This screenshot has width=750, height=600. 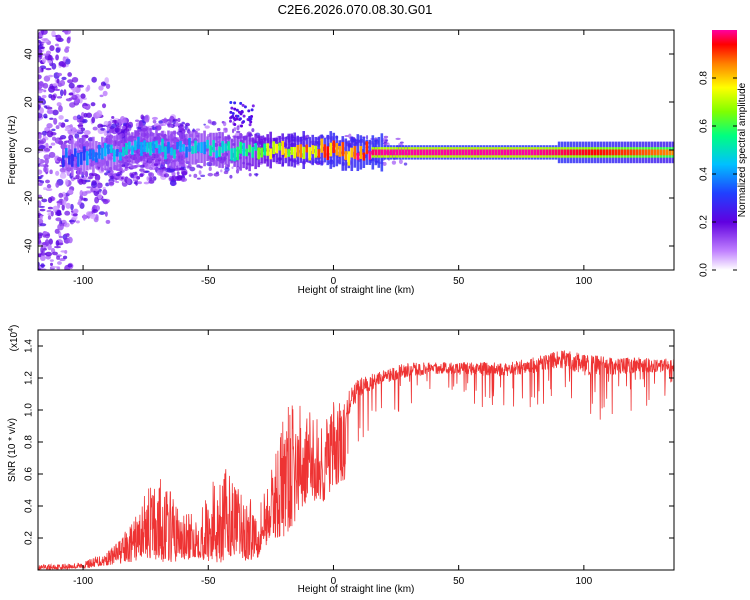 I want to click on snr-y-tick-label: 1.0, so click(x=29, y=410).